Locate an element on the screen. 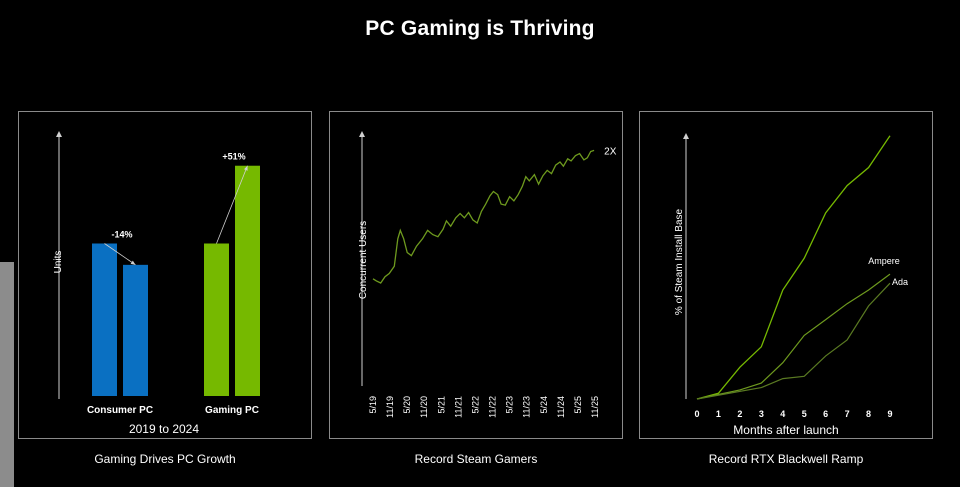 The image size is (960, 487). x-tick-label: 11/19 is located at coordinates (390, 407).